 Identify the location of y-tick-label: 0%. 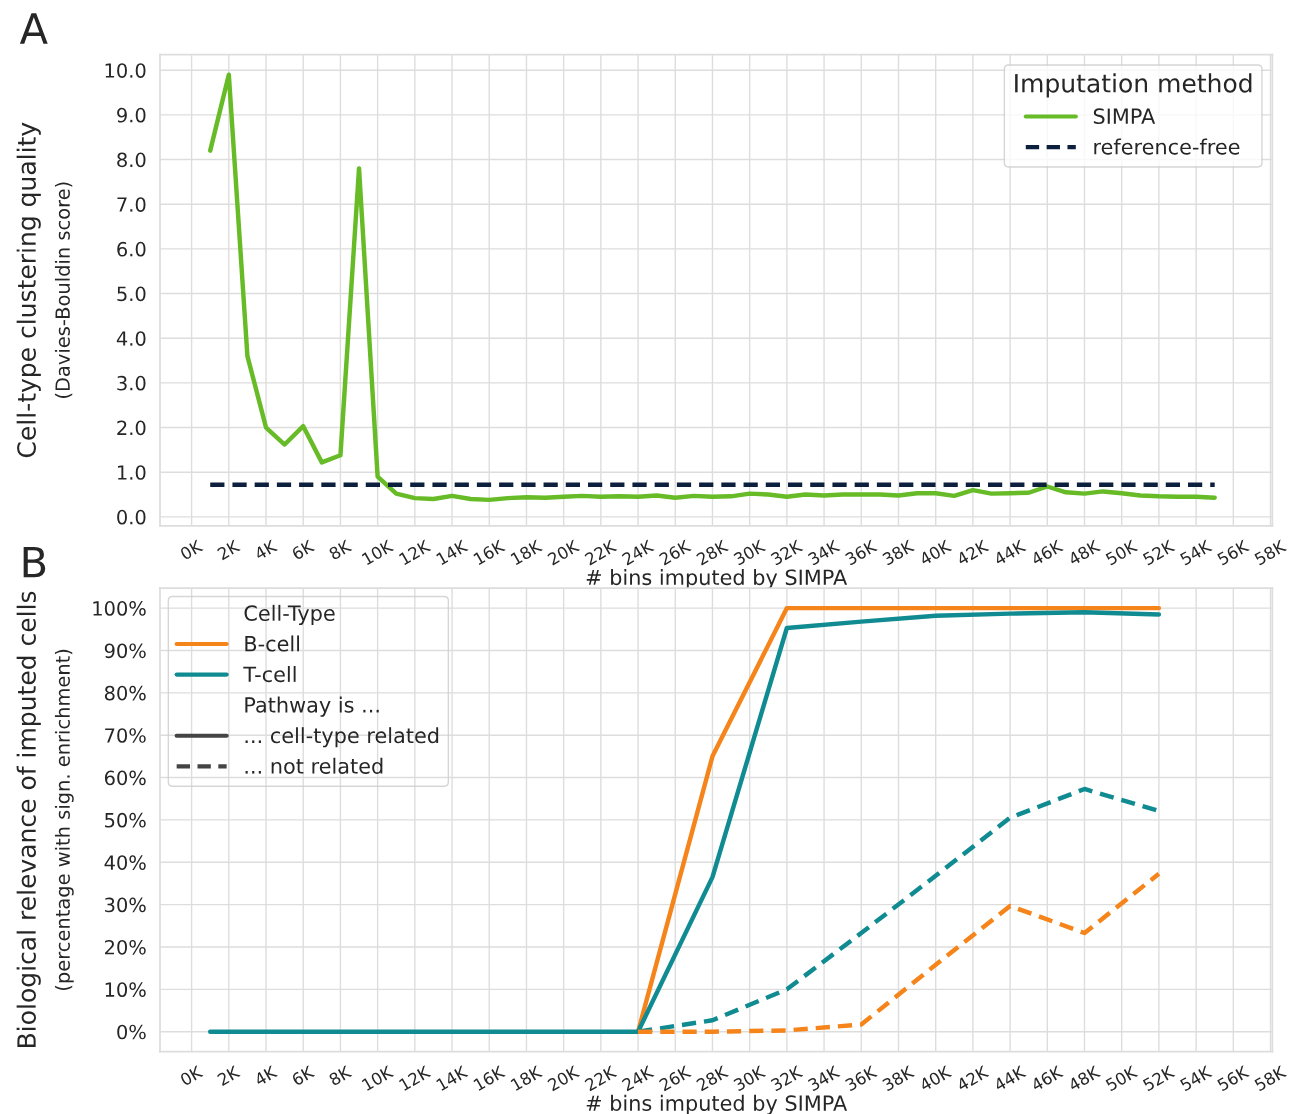
(131, 1032).